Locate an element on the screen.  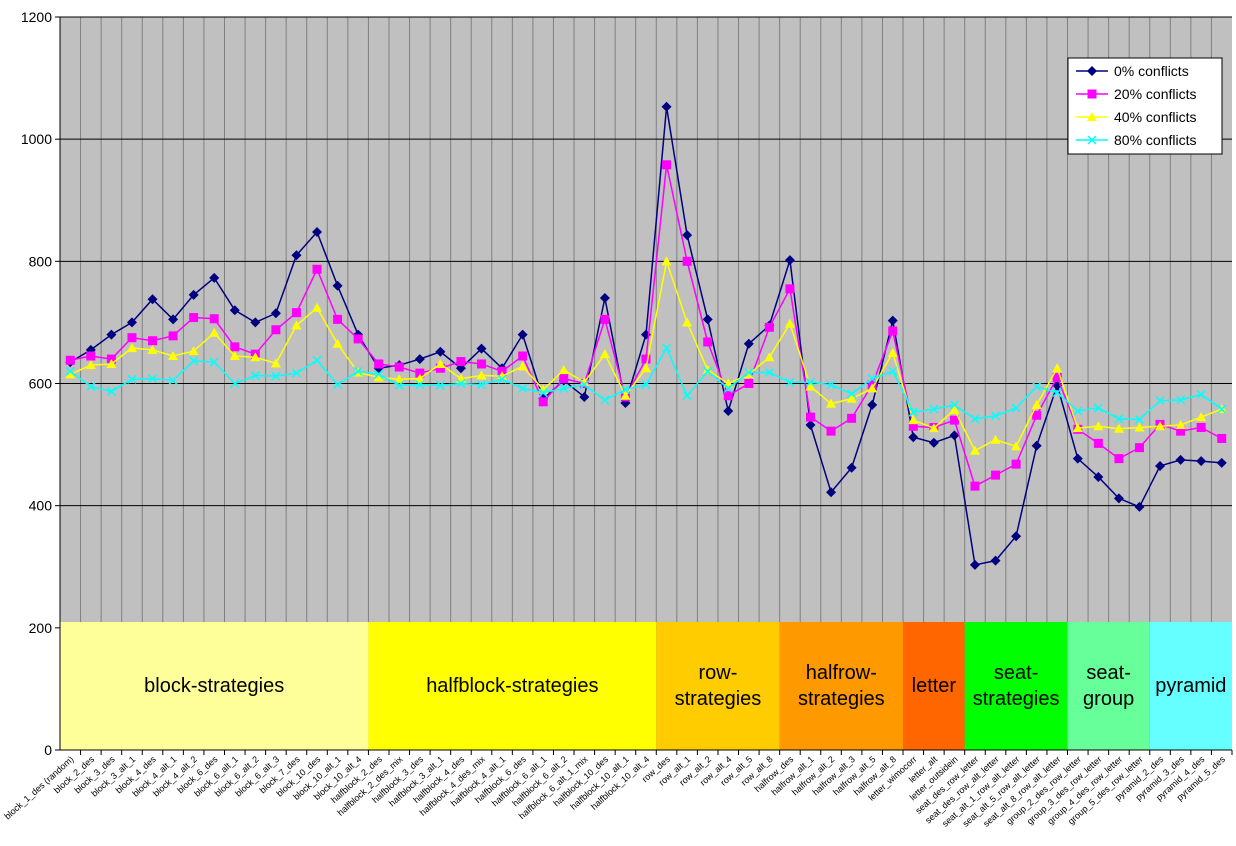
region-label: row- is located at coordinates (718, 673).